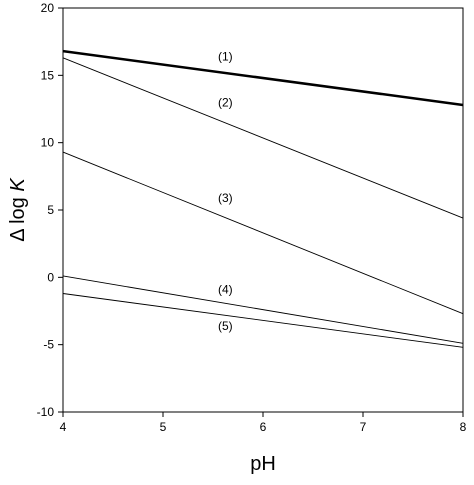  I want to click on y-tick-label: 5, so click(50, 210).